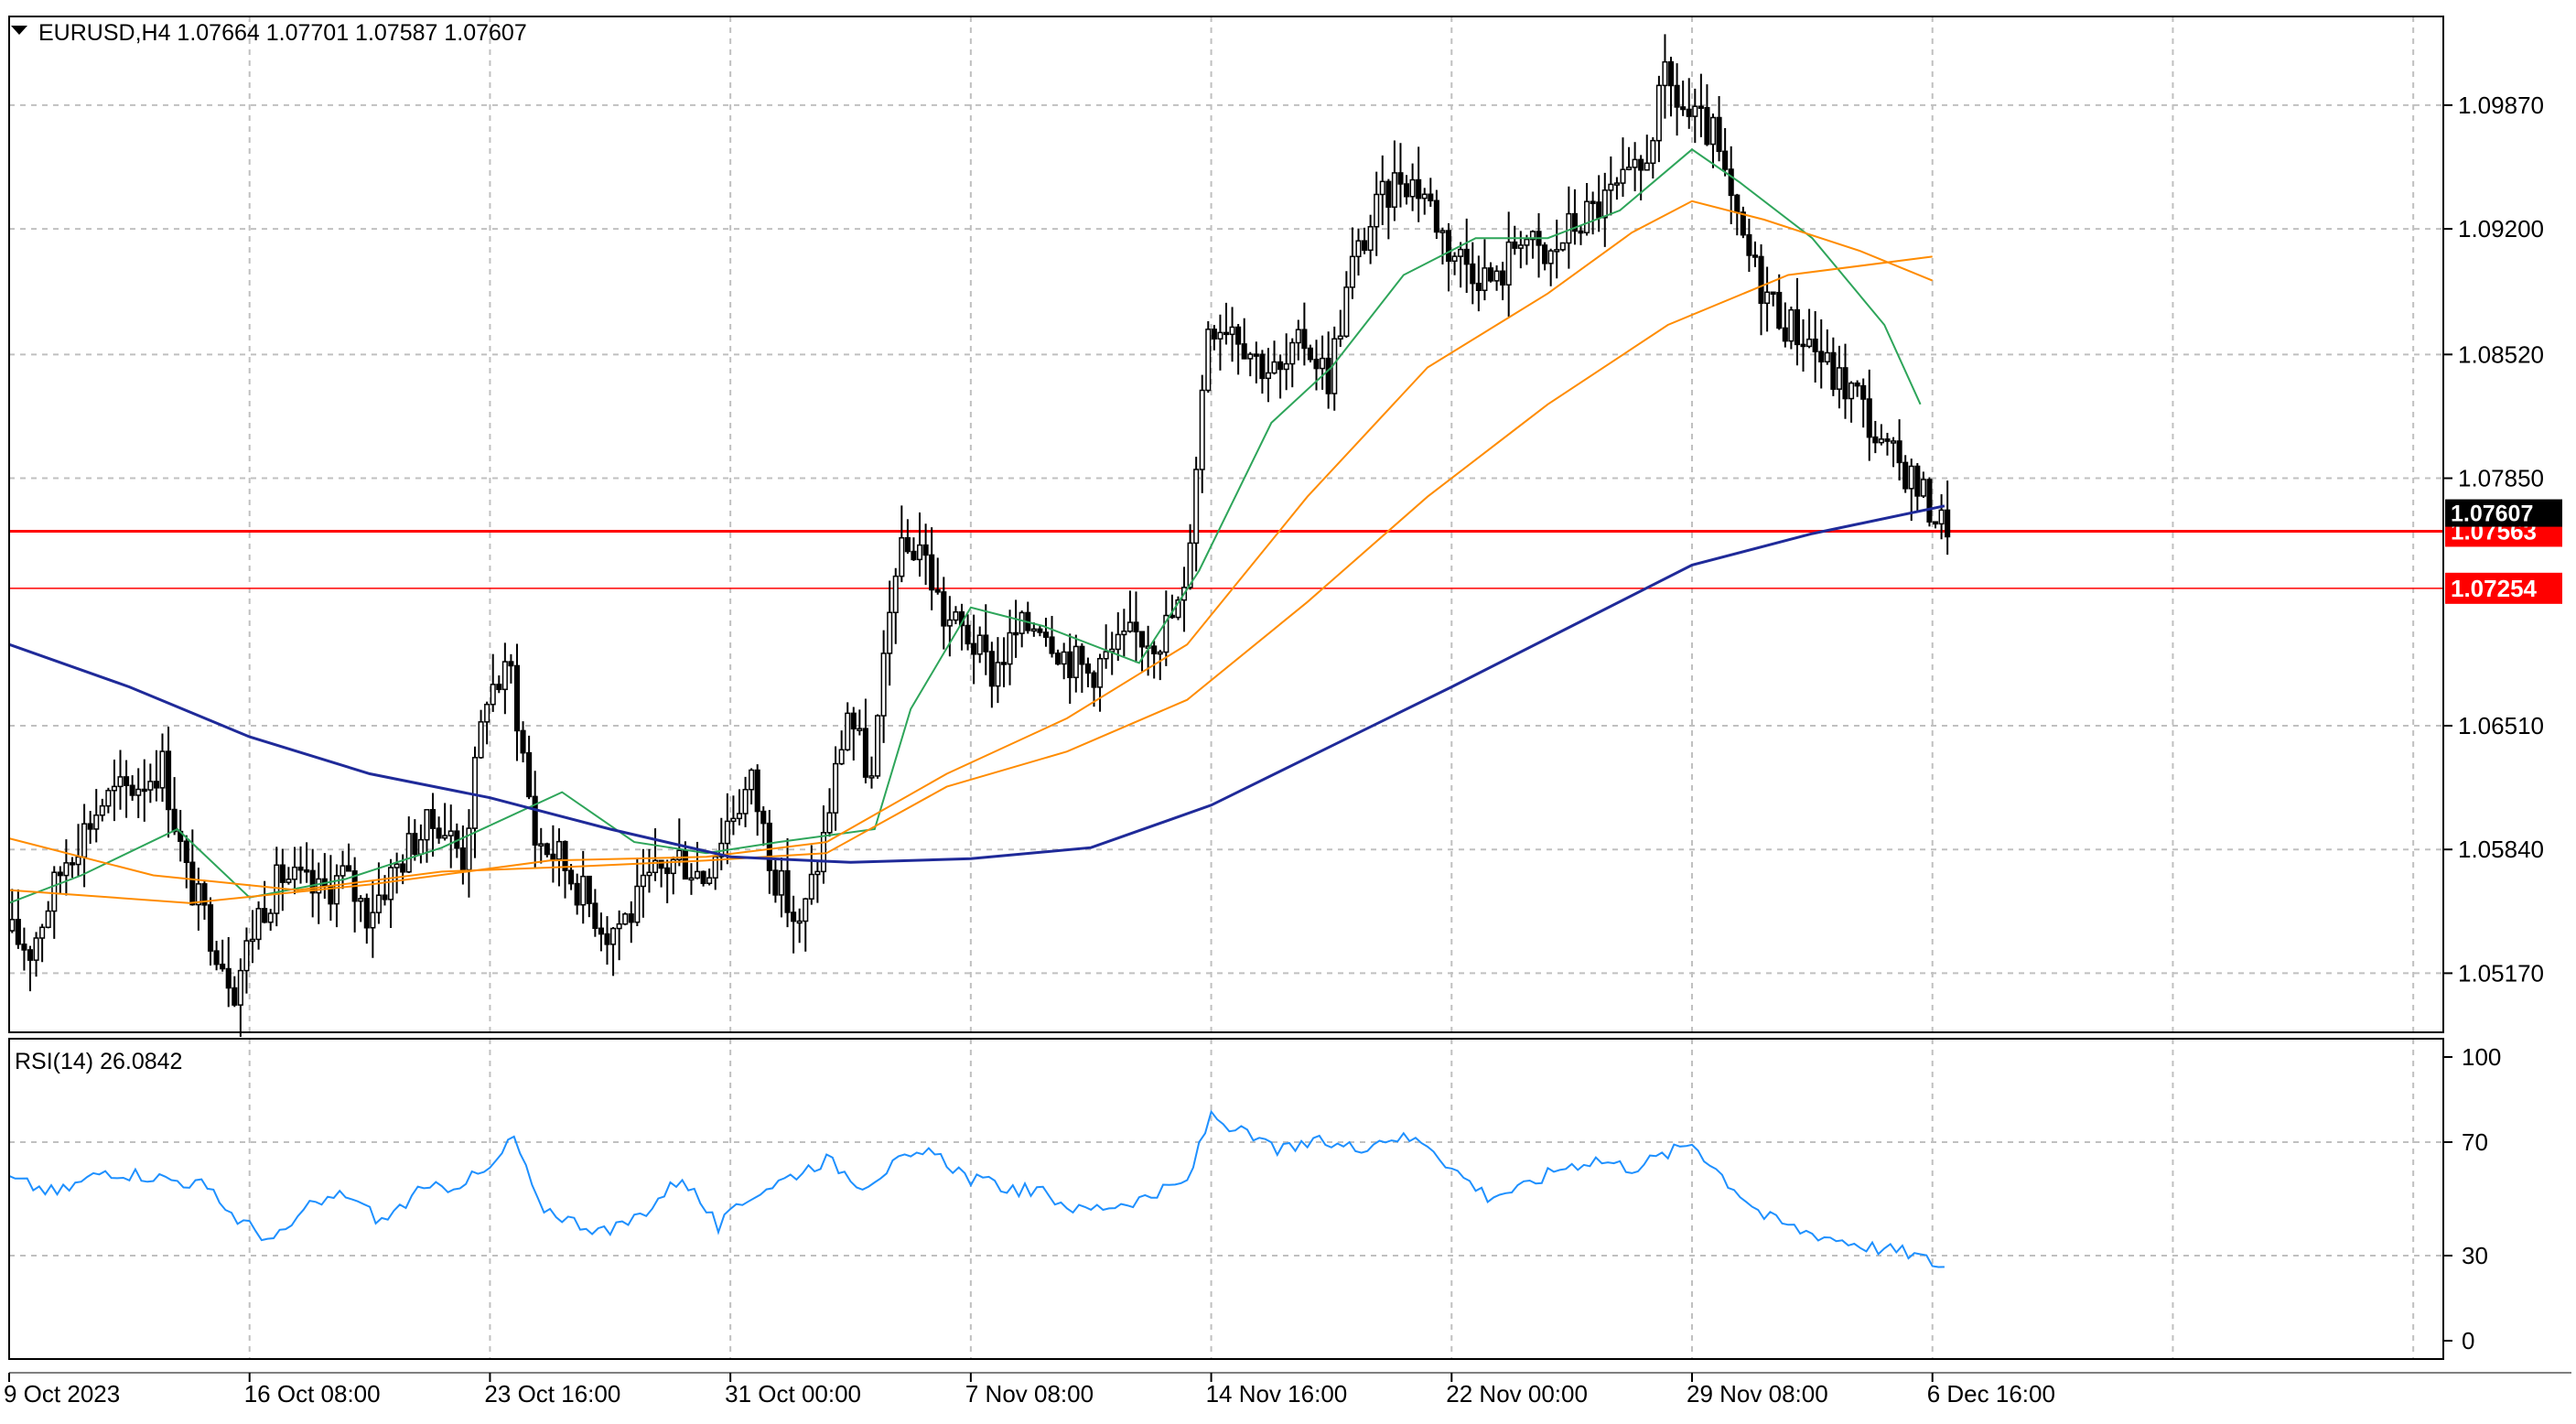  Describe the element at coordinates (2475, 1142) in the screenshot. I see `rsi-tick-label: 70` at that location.